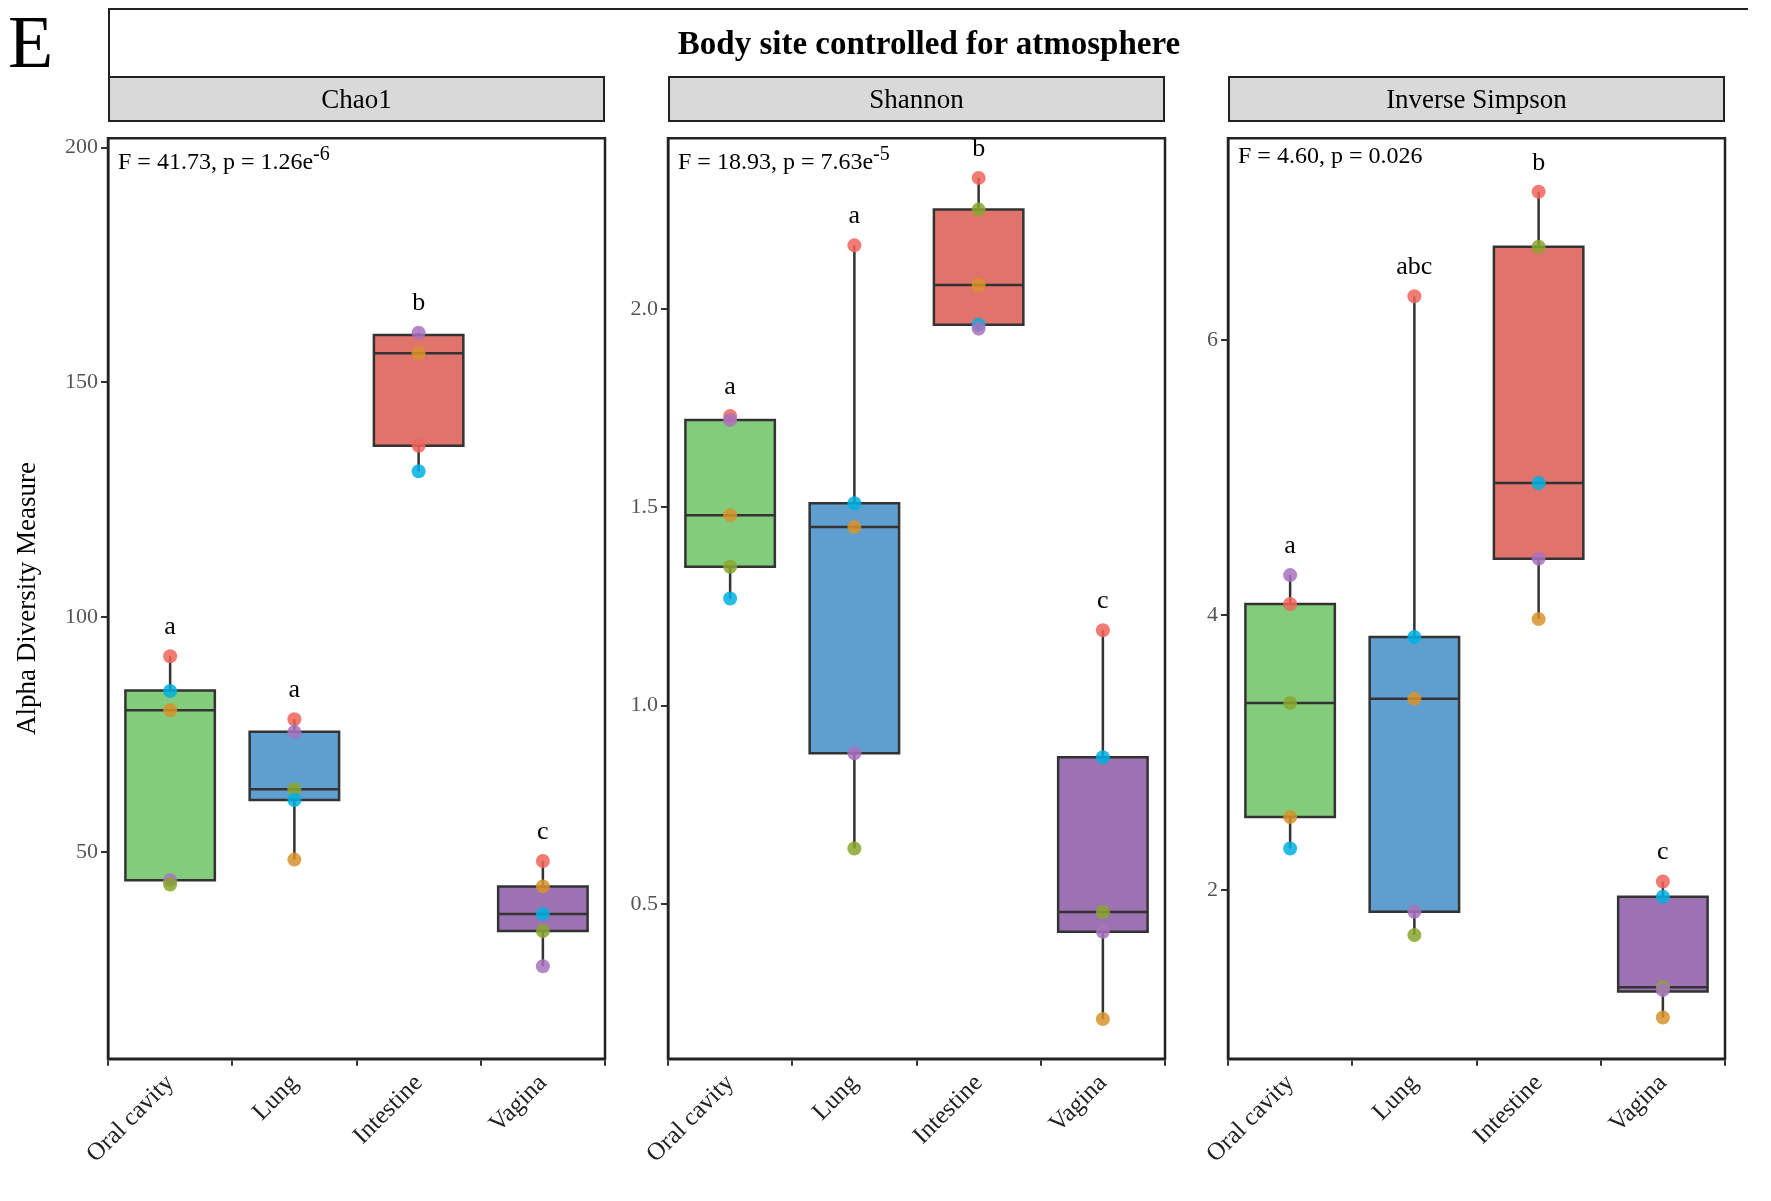  Describe the element at coordinates (1414, 266) in the screenshot. I see `annotation: abc` at that location.